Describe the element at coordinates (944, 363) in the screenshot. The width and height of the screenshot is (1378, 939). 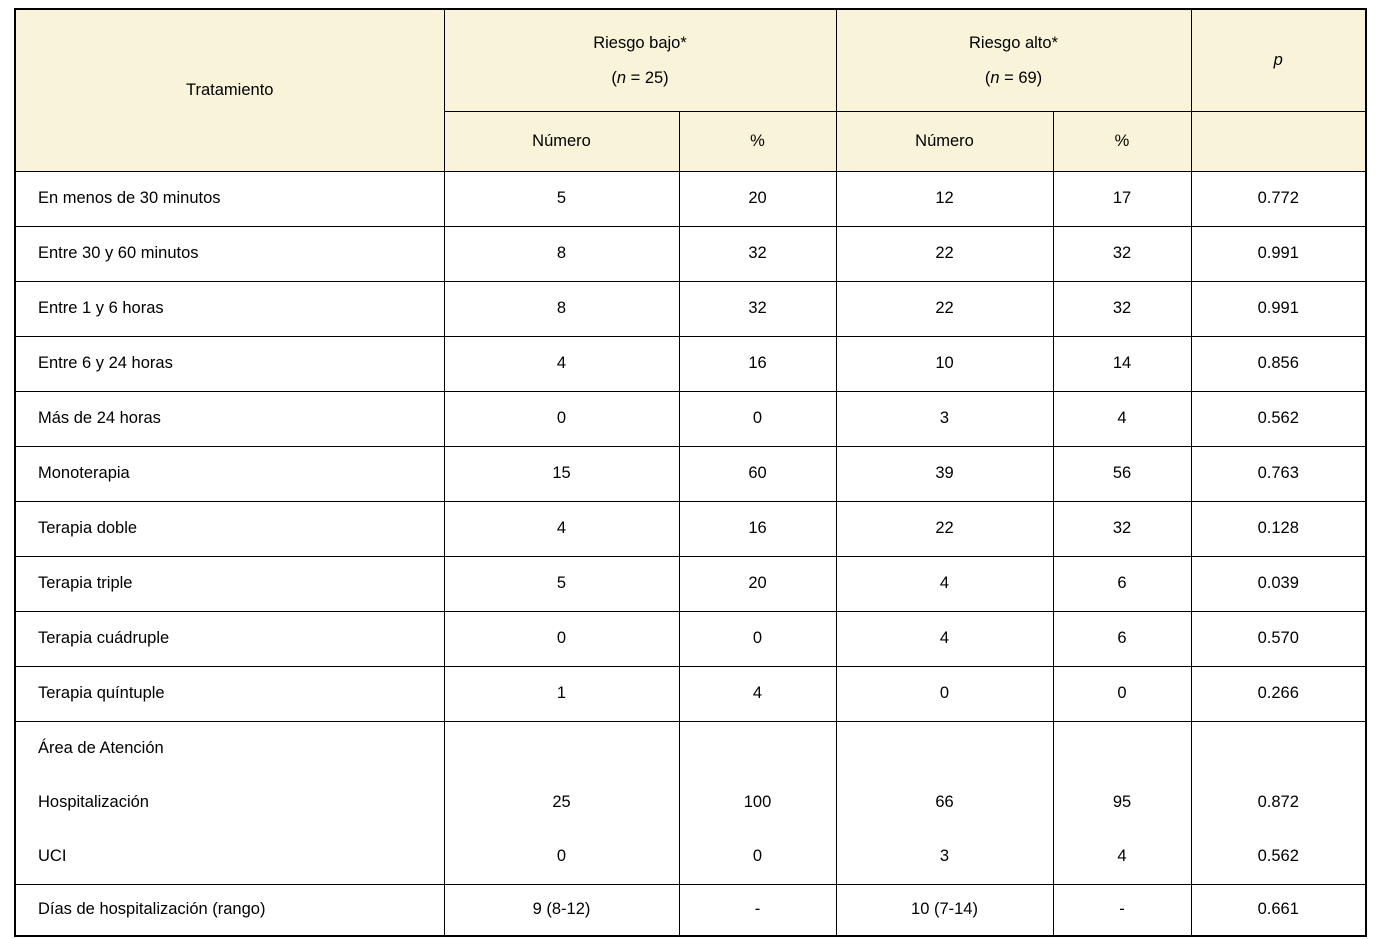
I see `cell-value: 10` at that location.